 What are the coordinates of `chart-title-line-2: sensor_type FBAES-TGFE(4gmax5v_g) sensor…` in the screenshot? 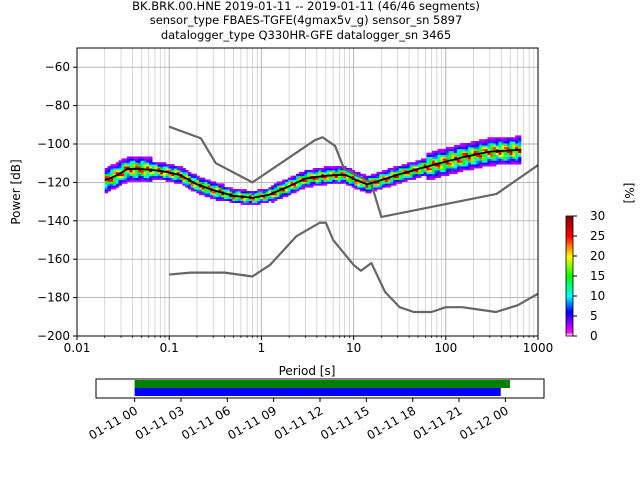 It's located at (306, 20).